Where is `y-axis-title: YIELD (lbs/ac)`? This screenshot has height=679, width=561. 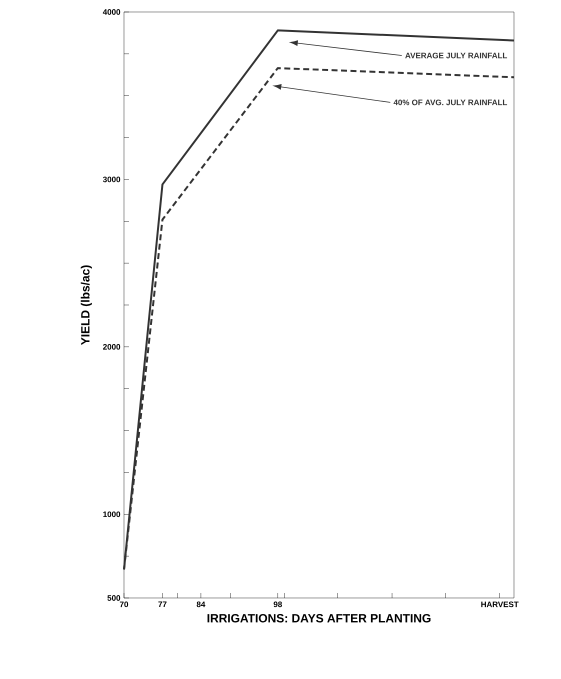 y-axis-title: YIELD (lbs/ac) is located at coordinates (86, 305).